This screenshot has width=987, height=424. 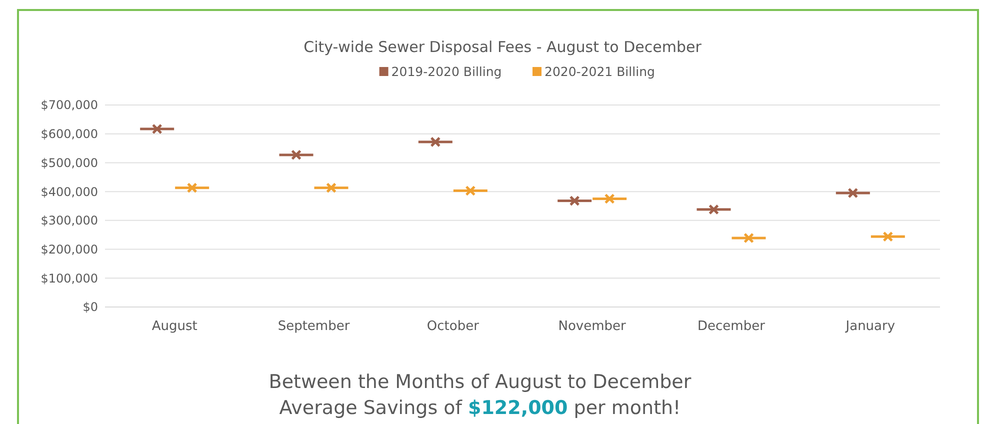 I want to click on x-tick-label: September, so click(x=314, y=326).